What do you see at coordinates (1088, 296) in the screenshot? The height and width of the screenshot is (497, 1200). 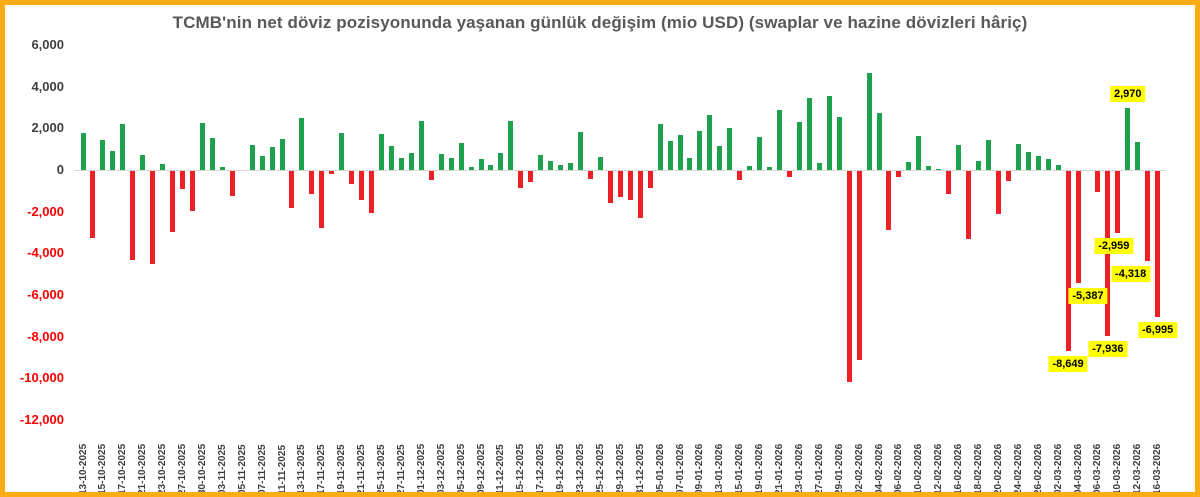 I see `data-label-callout: -5,387` at bounding box center [1088, 296].